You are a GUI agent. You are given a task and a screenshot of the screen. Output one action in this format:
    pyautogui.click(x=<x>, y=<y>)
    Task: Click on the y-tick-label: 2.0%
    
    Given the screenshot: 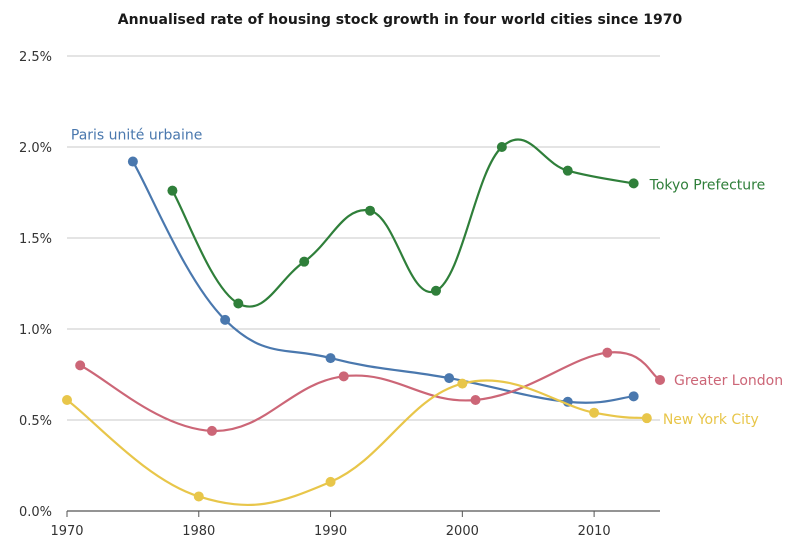 What is the action you would take?
    pyautogui.click(x=35, y=148)
    